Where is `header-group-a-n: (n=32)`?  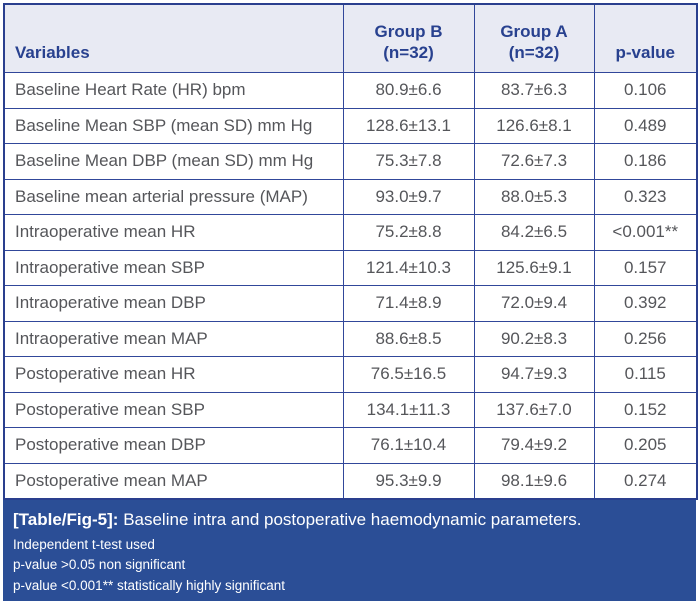
header-group-a-n: (n=32) is located at coordinates (534, 52).